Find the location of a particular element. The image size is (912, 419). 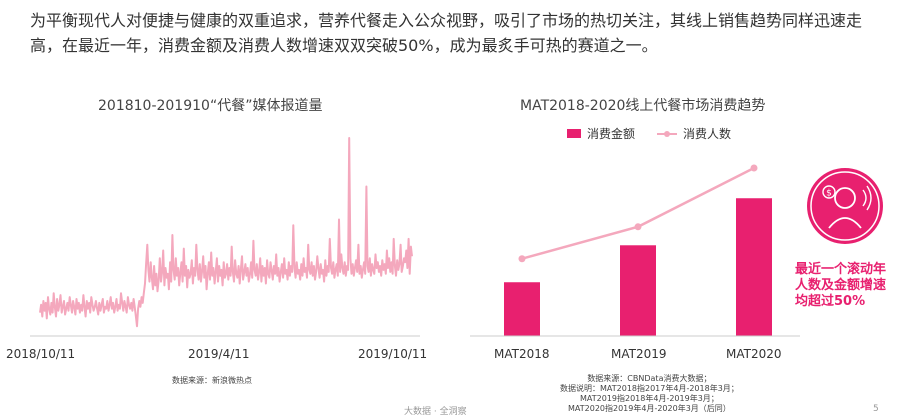

legend-amount-label: 消费金额 is located at coordinates (611, 134).